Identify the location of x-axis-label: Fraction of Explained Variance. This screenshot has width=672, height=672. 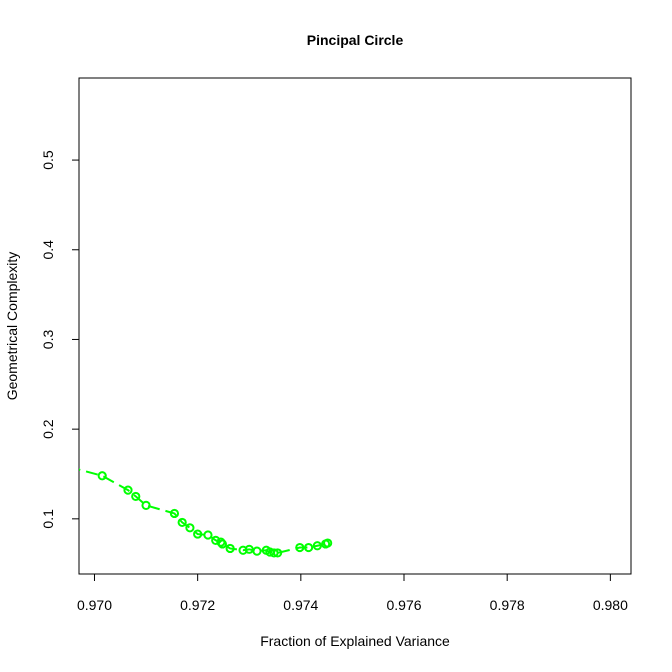
(355, 641).